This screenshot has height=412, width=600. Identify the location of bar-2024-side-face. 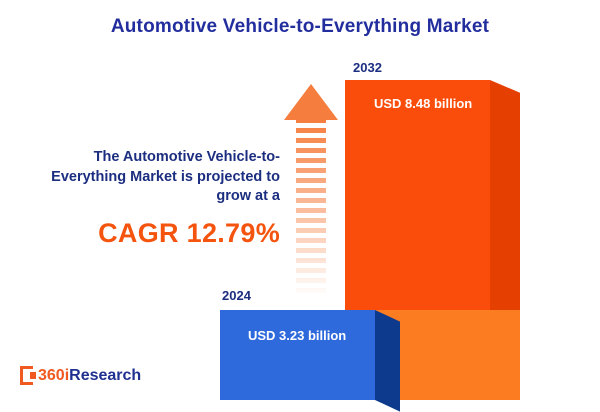
(387, 361).